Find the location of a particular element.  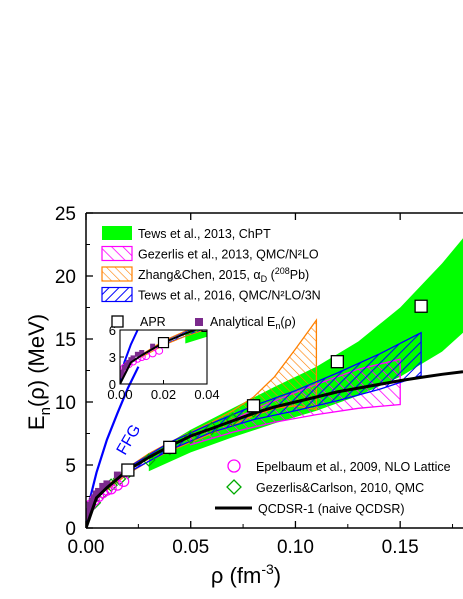

inset-axes: 0.00 0.02 0.04 0 3 6 is located at coordinates (163, 362).